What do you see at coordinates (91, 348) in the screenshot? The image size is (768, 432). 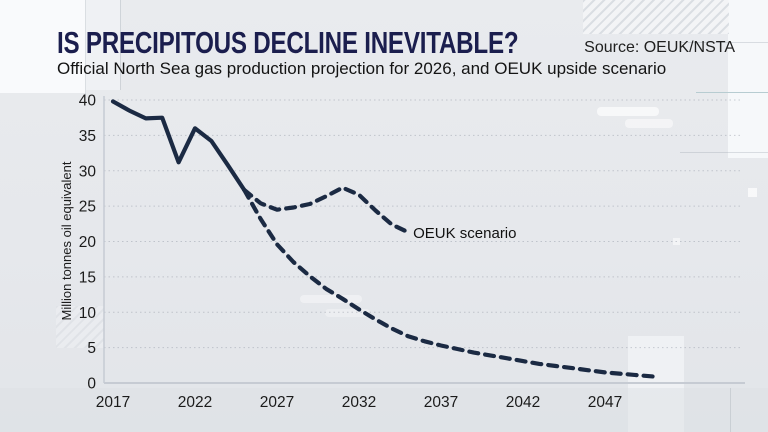 I see `y-tick-label: 5` at bounding box center [91, 348].